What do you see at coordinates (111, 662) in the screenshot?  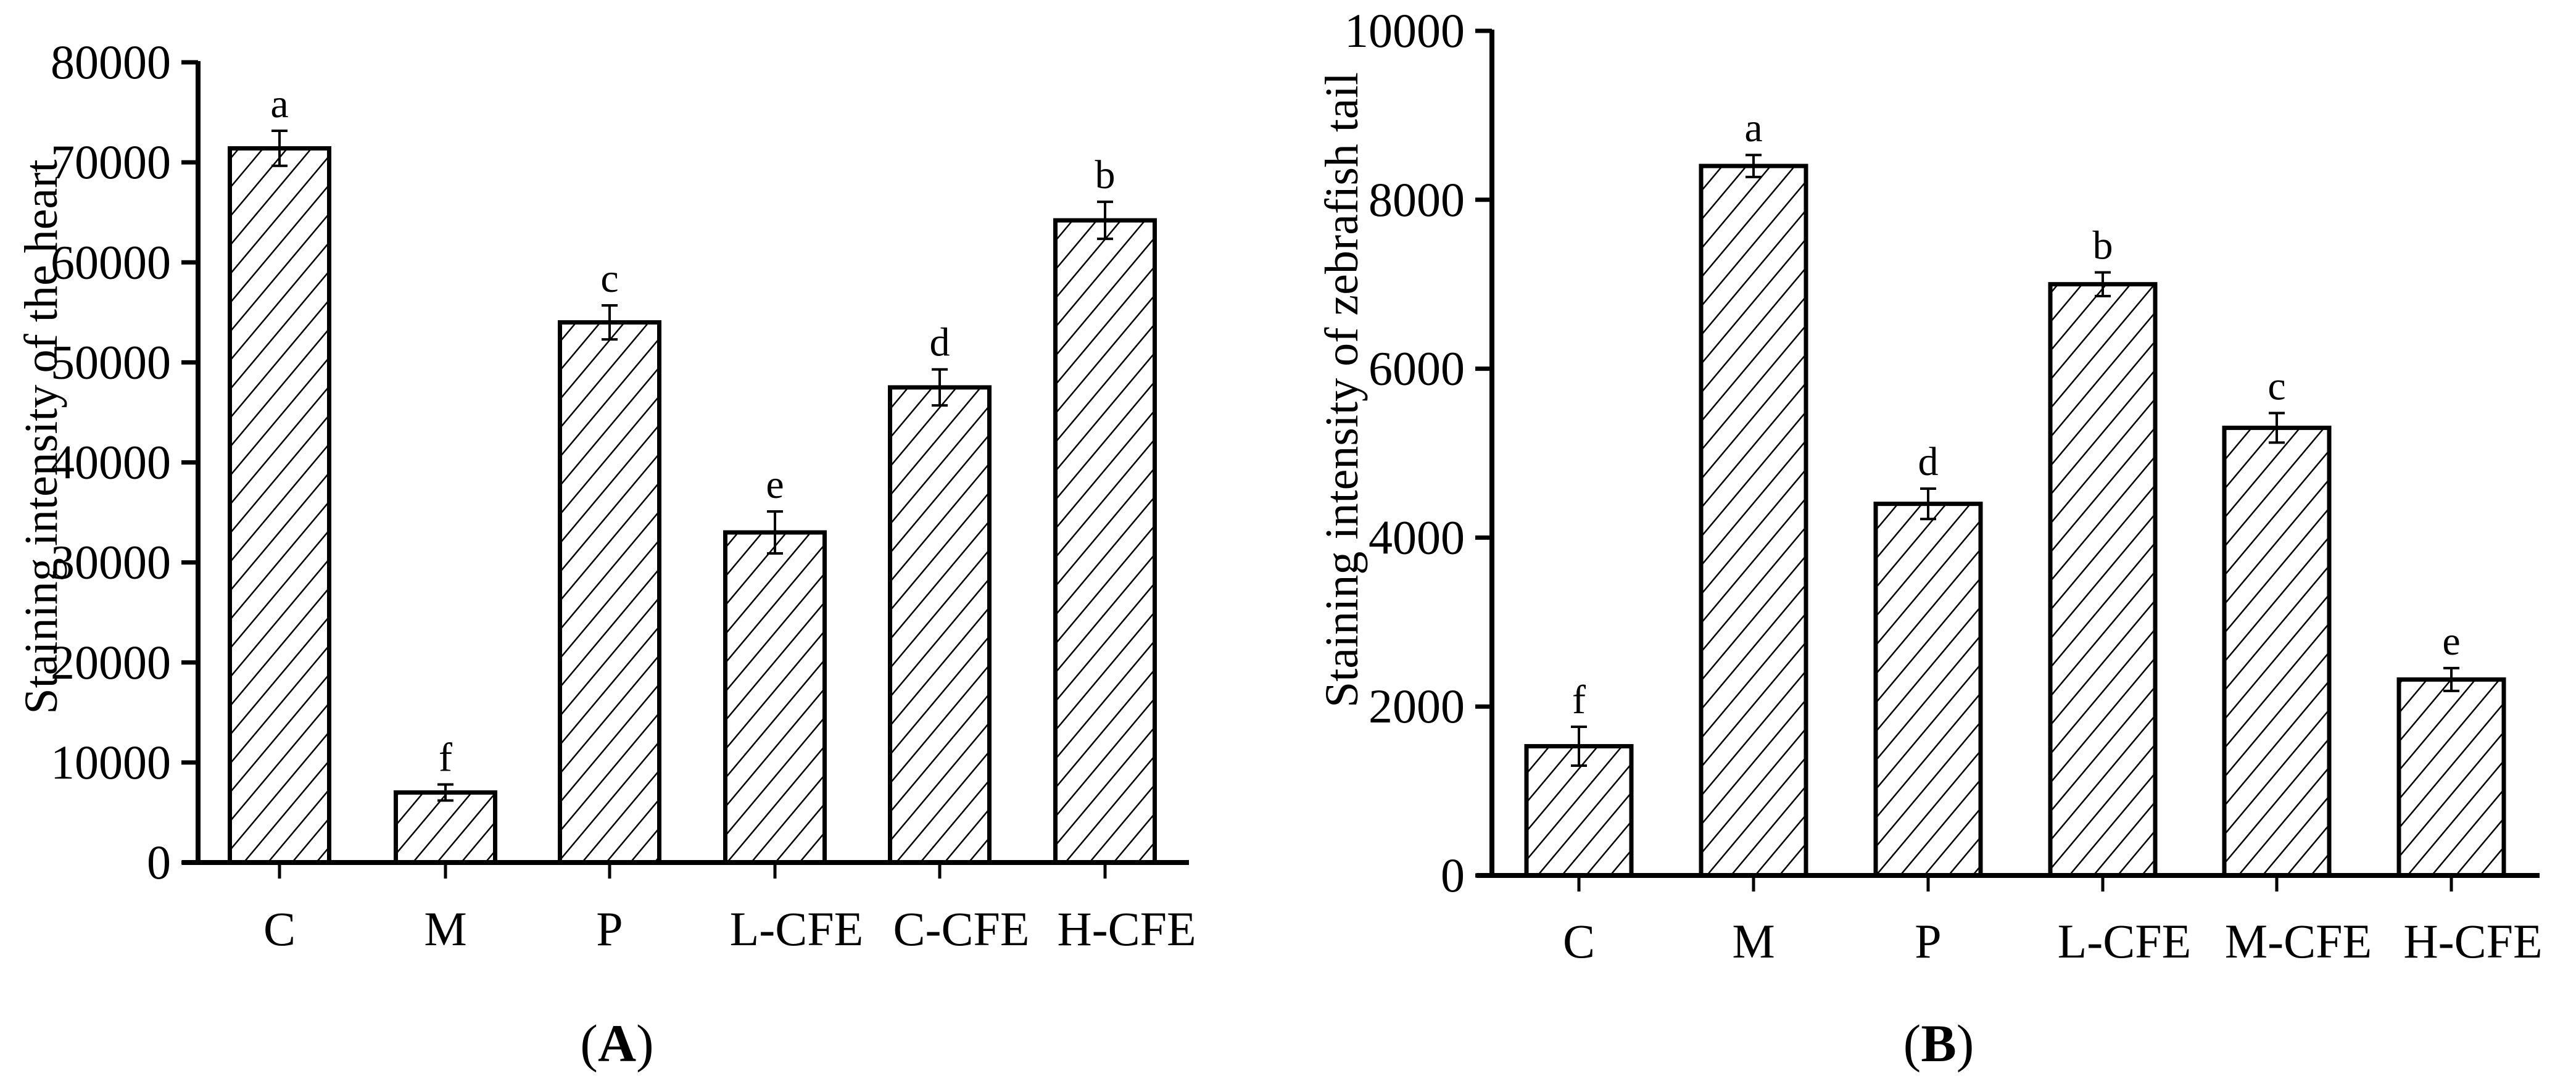 I see `y-tick-label: 20000` at bounding box center [111, 662].